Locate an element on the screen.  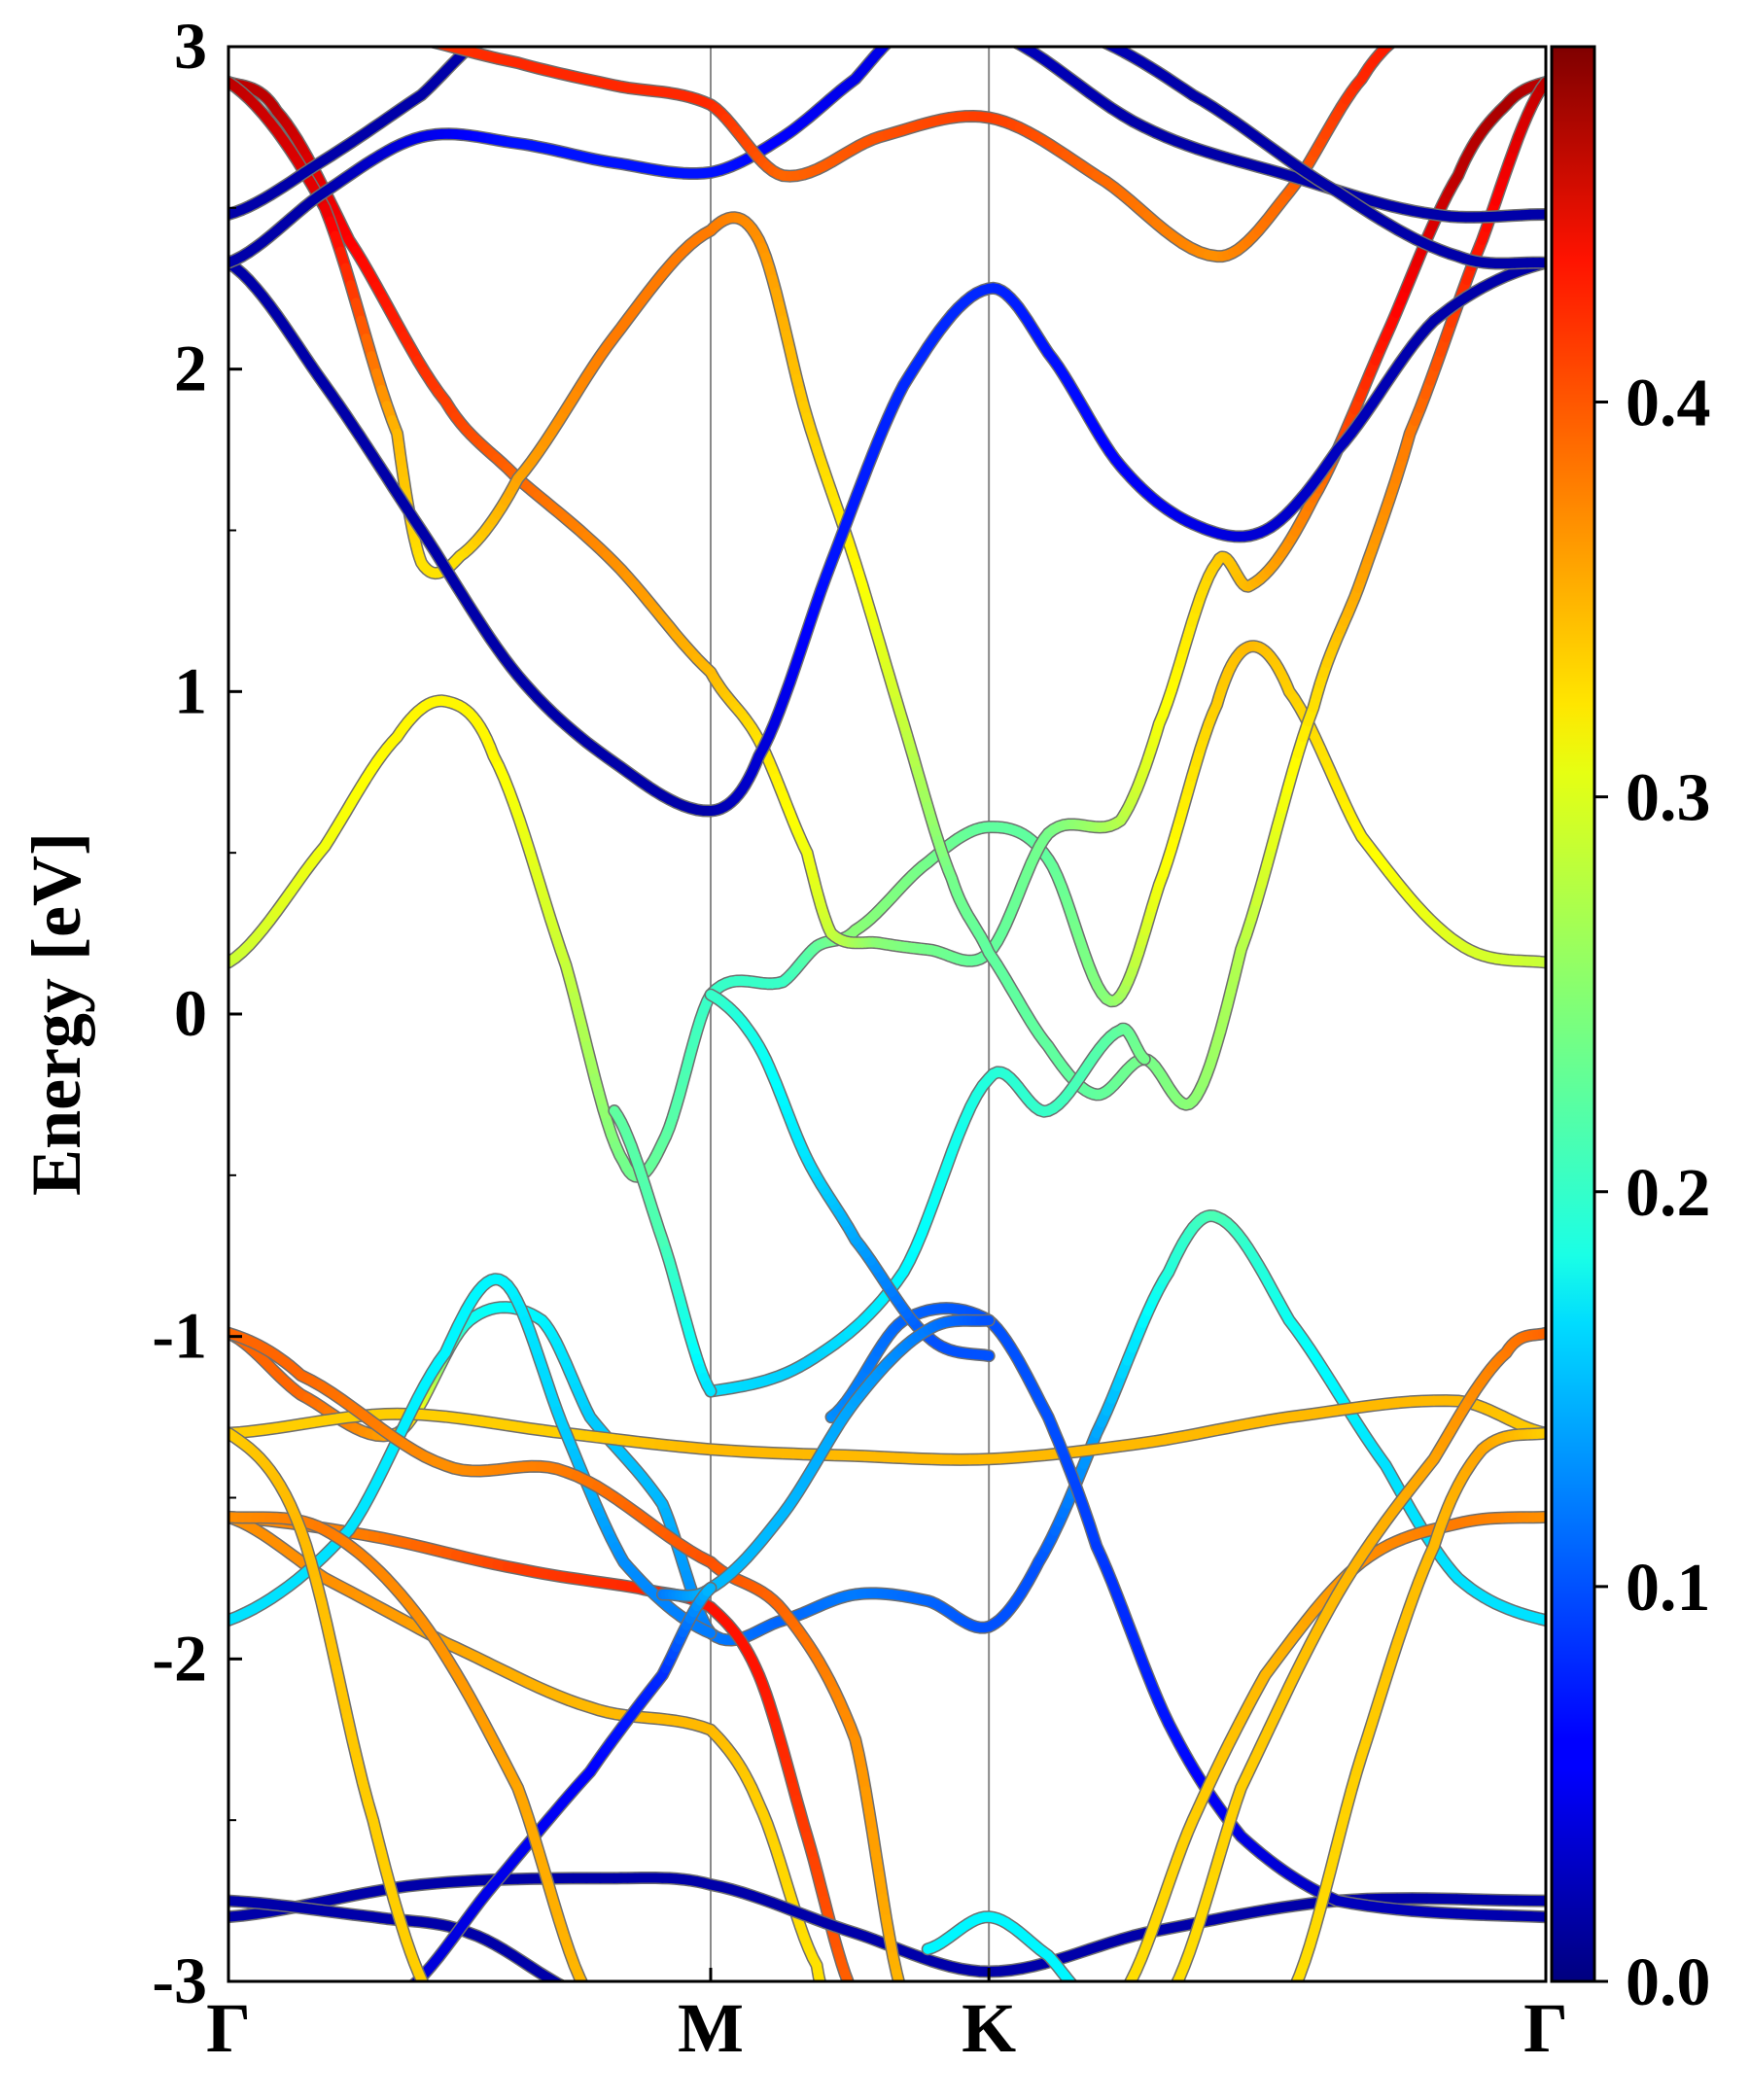
y-tick-label: -1 is located at coordinates (179, 1336).